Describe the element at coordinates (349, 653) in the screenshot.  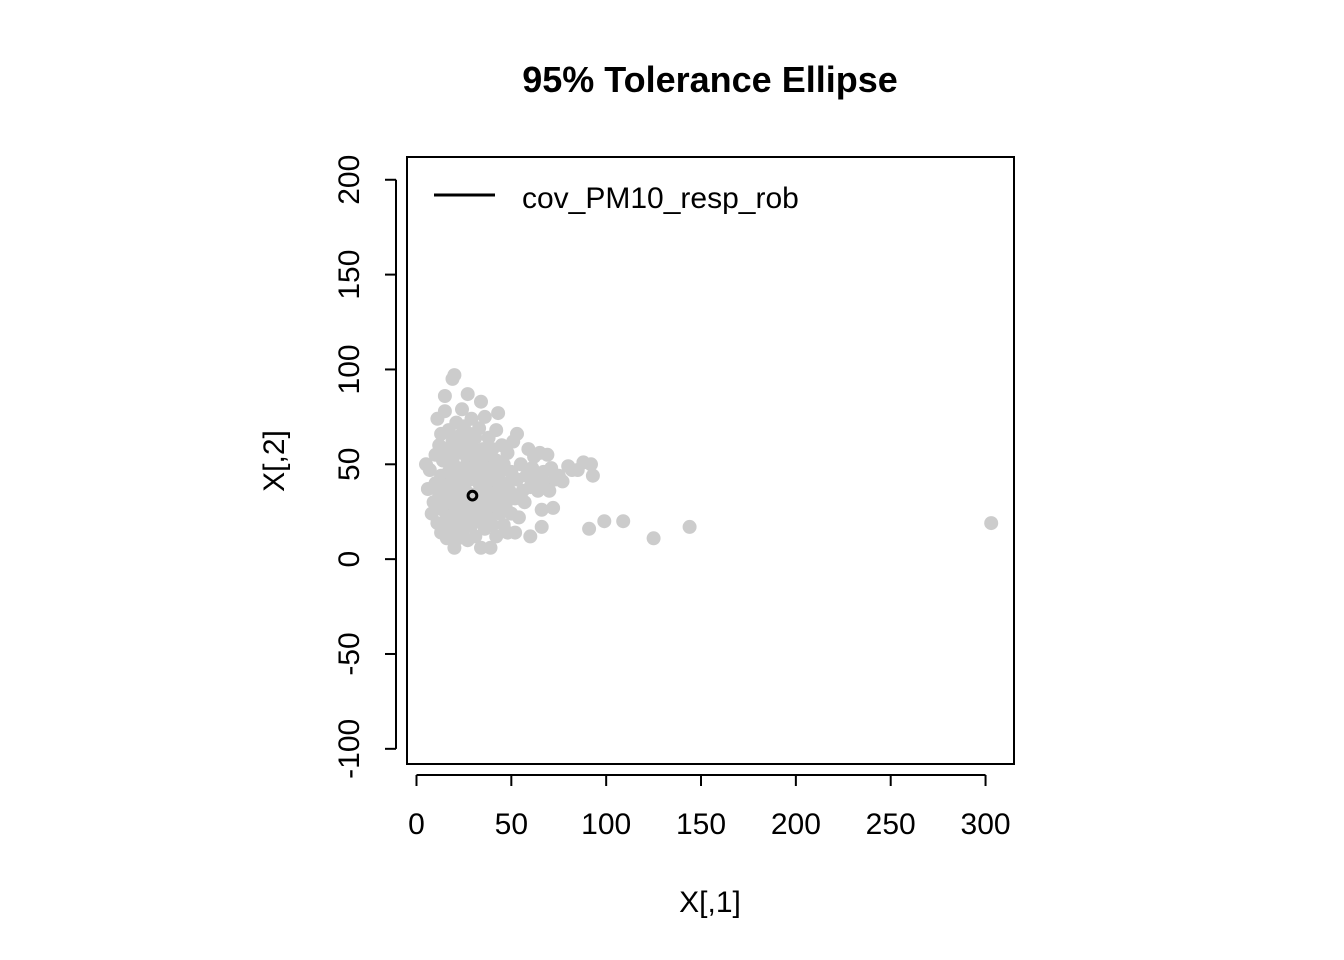
I see `y-tick-label: -50` at that location.